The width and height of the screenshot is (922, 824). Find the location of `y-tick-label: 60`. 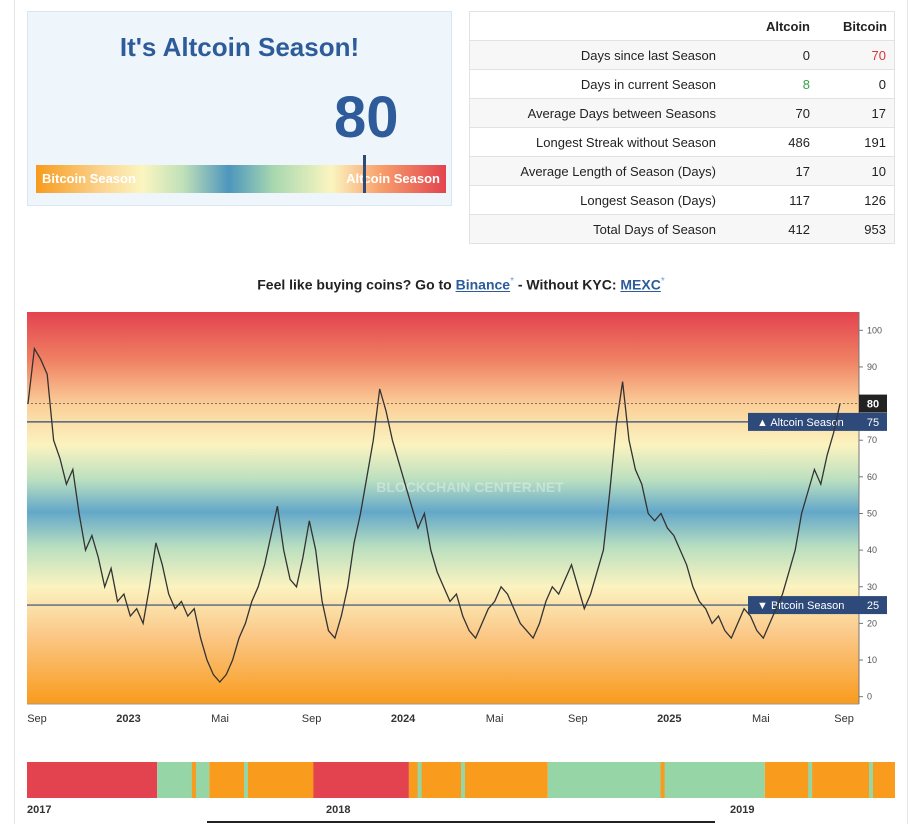

y-tick-label: 60 is located at coordinates (872, 477).